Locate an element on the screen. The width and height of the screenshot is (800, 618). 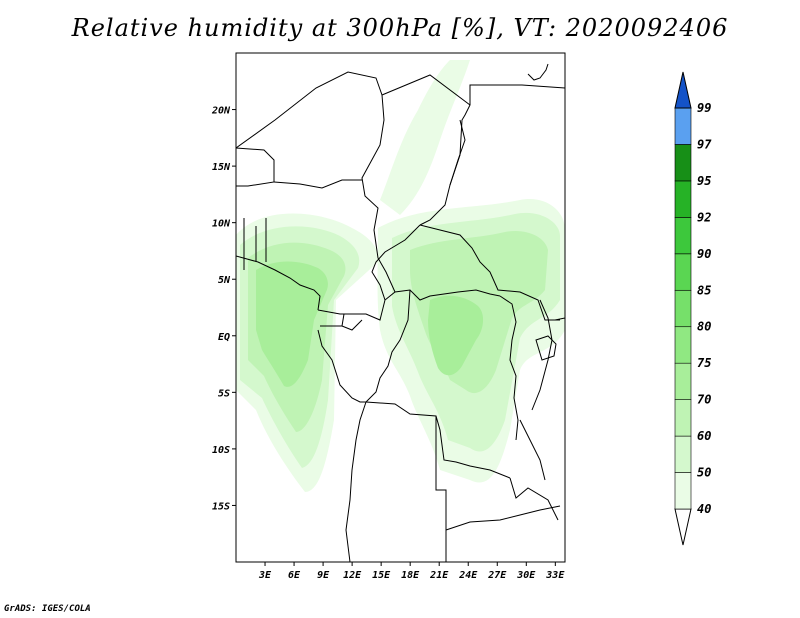
lat-tick-label: 10N is located at coordinates (221, 224).